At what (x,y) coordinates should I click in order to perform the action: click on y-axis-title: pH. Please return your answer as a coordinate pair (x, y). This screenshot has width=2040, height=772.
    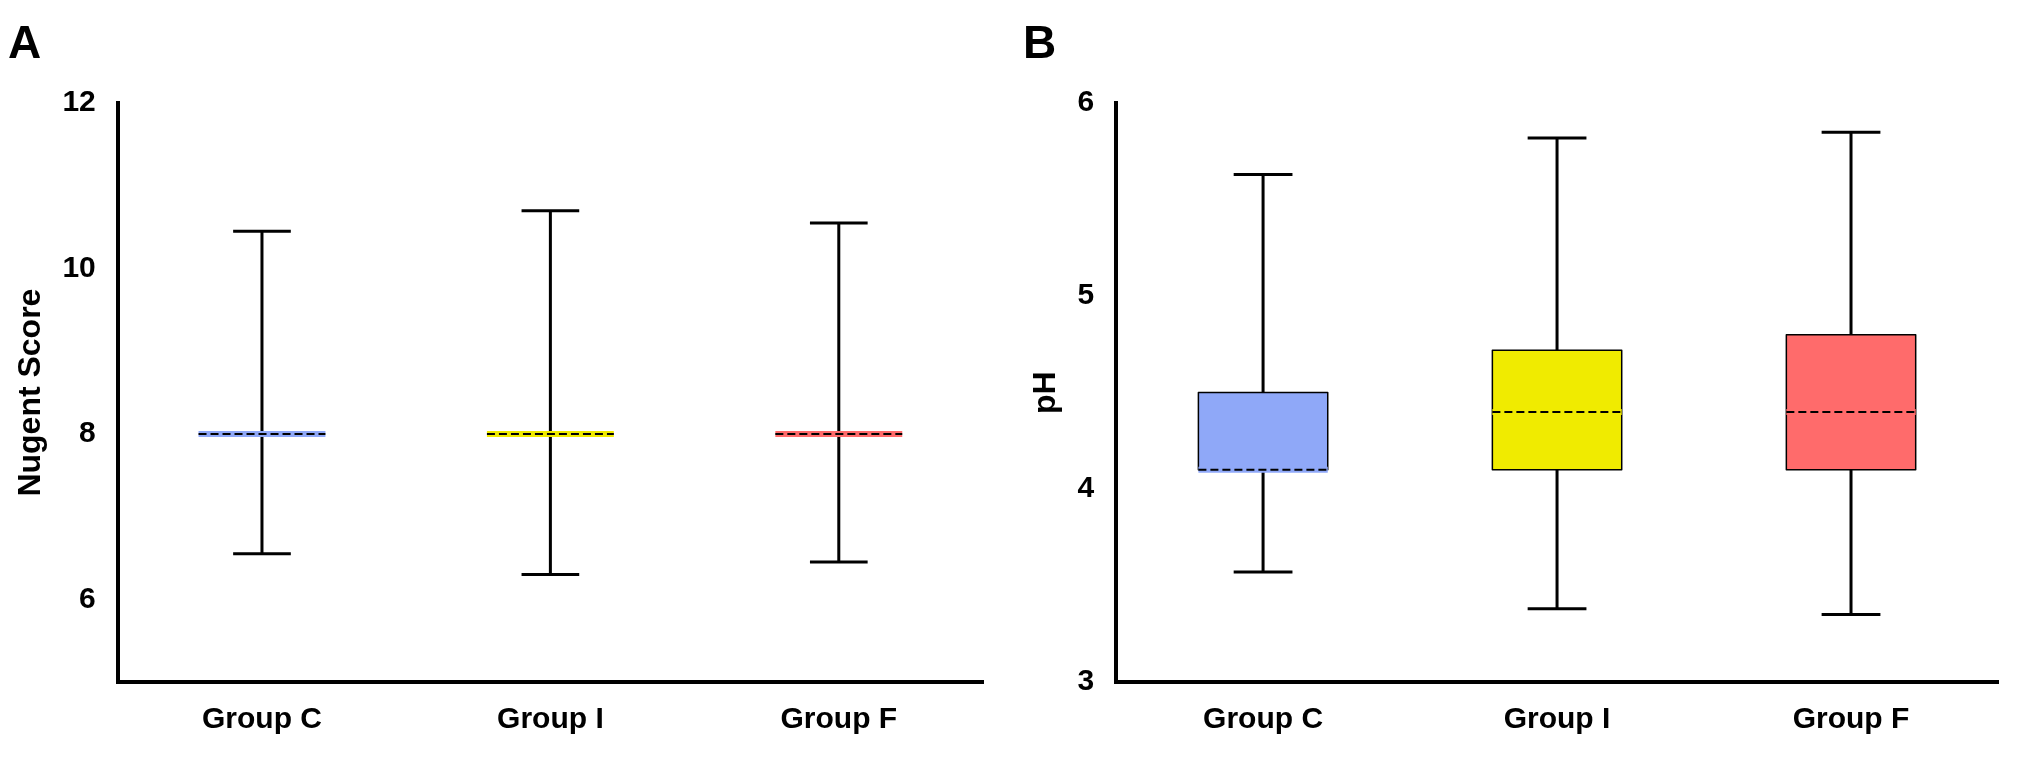
    Looking at the image, I should click on (1044, 392).